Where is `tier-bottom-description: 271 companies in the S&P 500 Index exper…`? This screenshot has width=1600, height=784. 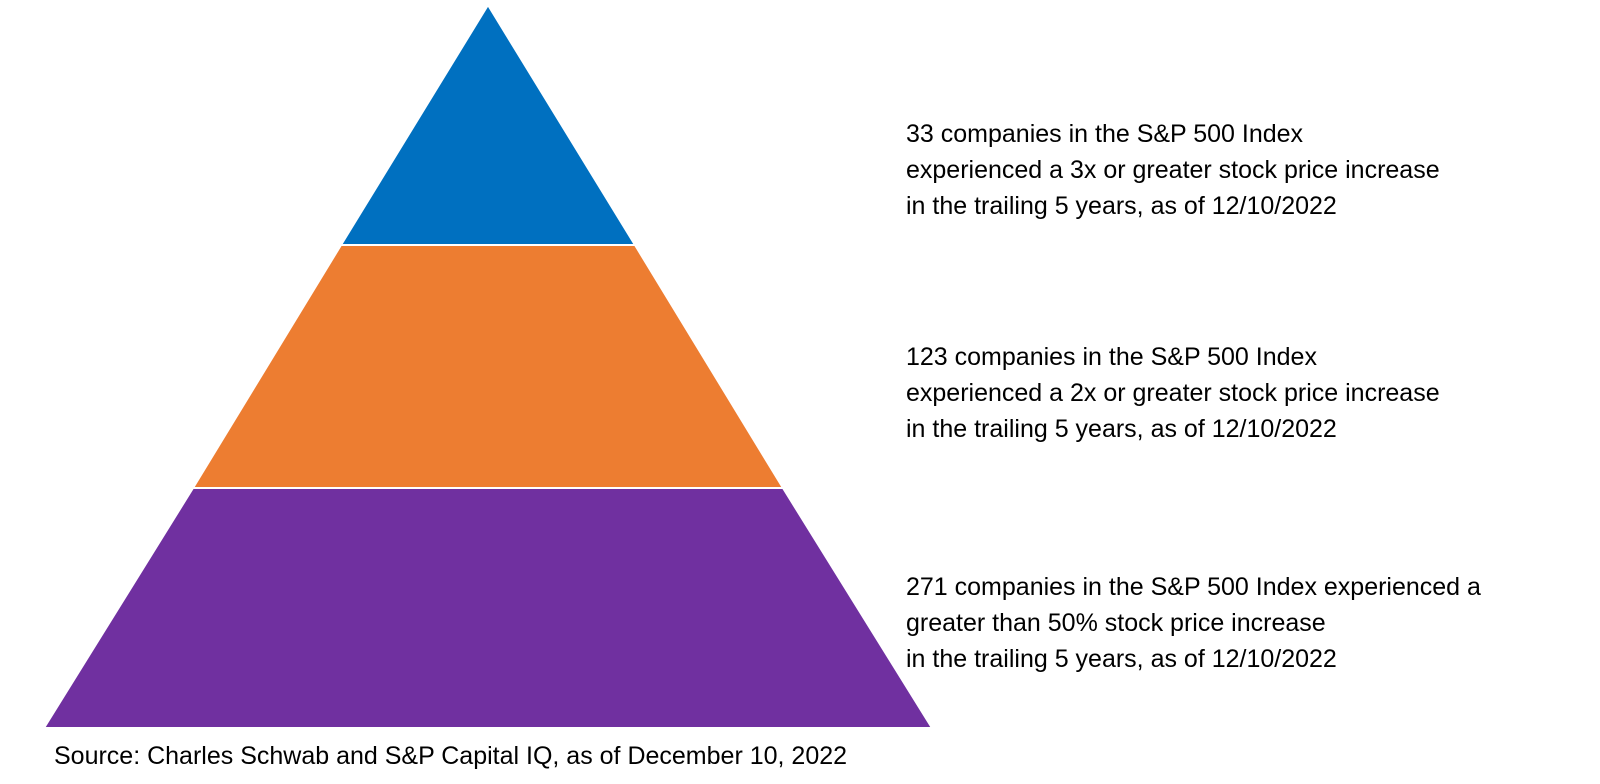
tier-bottom-description: 271 companies in the S&P 500 Index exper… is located at coordinates (1251, 623).